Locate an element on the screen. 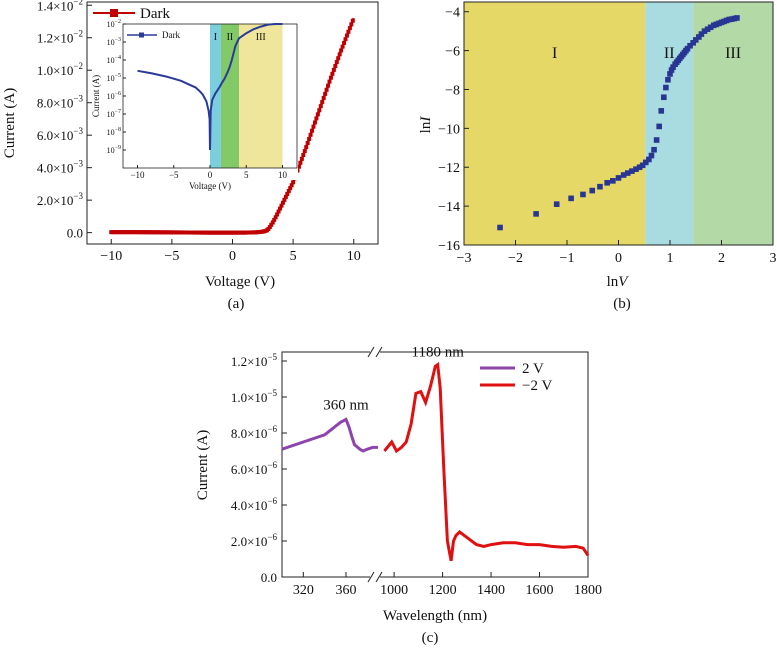 Image resolution: width=777 pixels, height=649 pixels. panel-c-x-tick-label: 360 is located at coordinates (346, 590).